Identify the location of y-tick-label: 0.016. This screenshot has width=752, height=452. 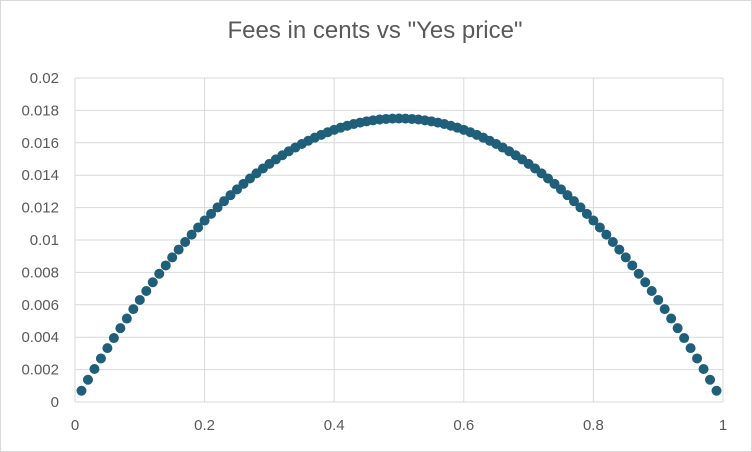
(40, 143).